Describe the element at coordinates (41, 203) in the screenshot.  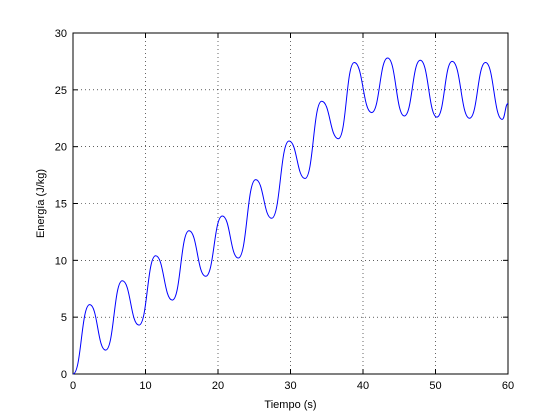
I see `y-axis-label: Energía (J/kg)` at that location.